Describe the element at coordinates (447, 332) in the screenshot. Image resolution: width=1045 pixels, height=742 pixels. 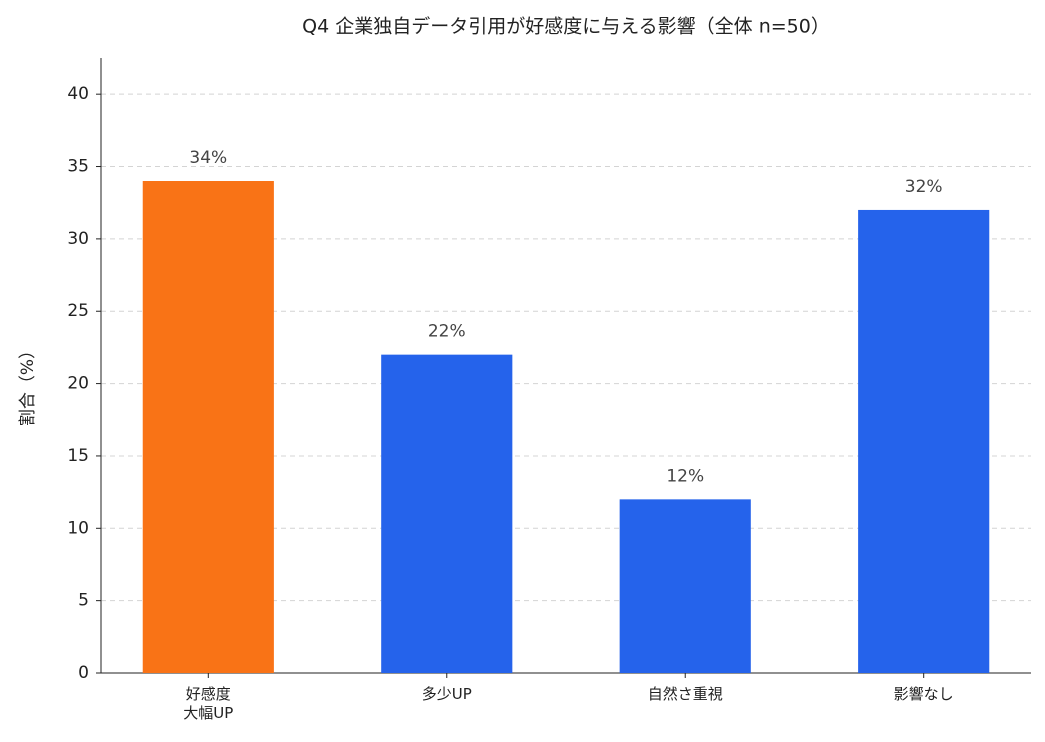
I see `value-label: 22%` at that location.